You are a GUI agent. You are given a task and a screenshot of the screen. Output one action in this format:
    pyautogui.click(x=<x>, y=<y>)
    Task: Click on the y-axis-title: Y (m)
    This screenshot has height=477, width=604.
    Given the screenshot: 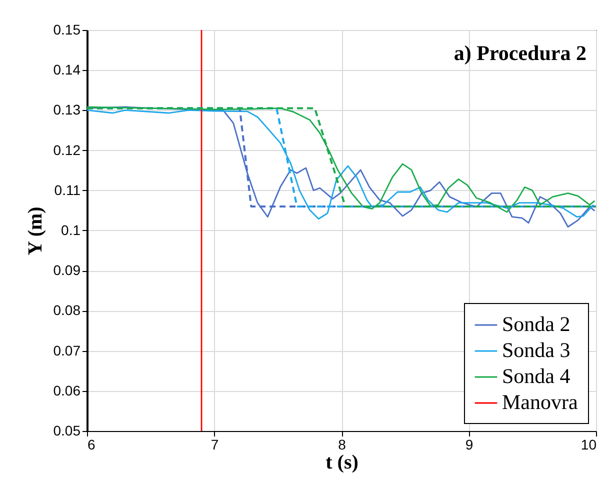 What is the action you would take?
    pyautogui.click(x=35, y=231)
    